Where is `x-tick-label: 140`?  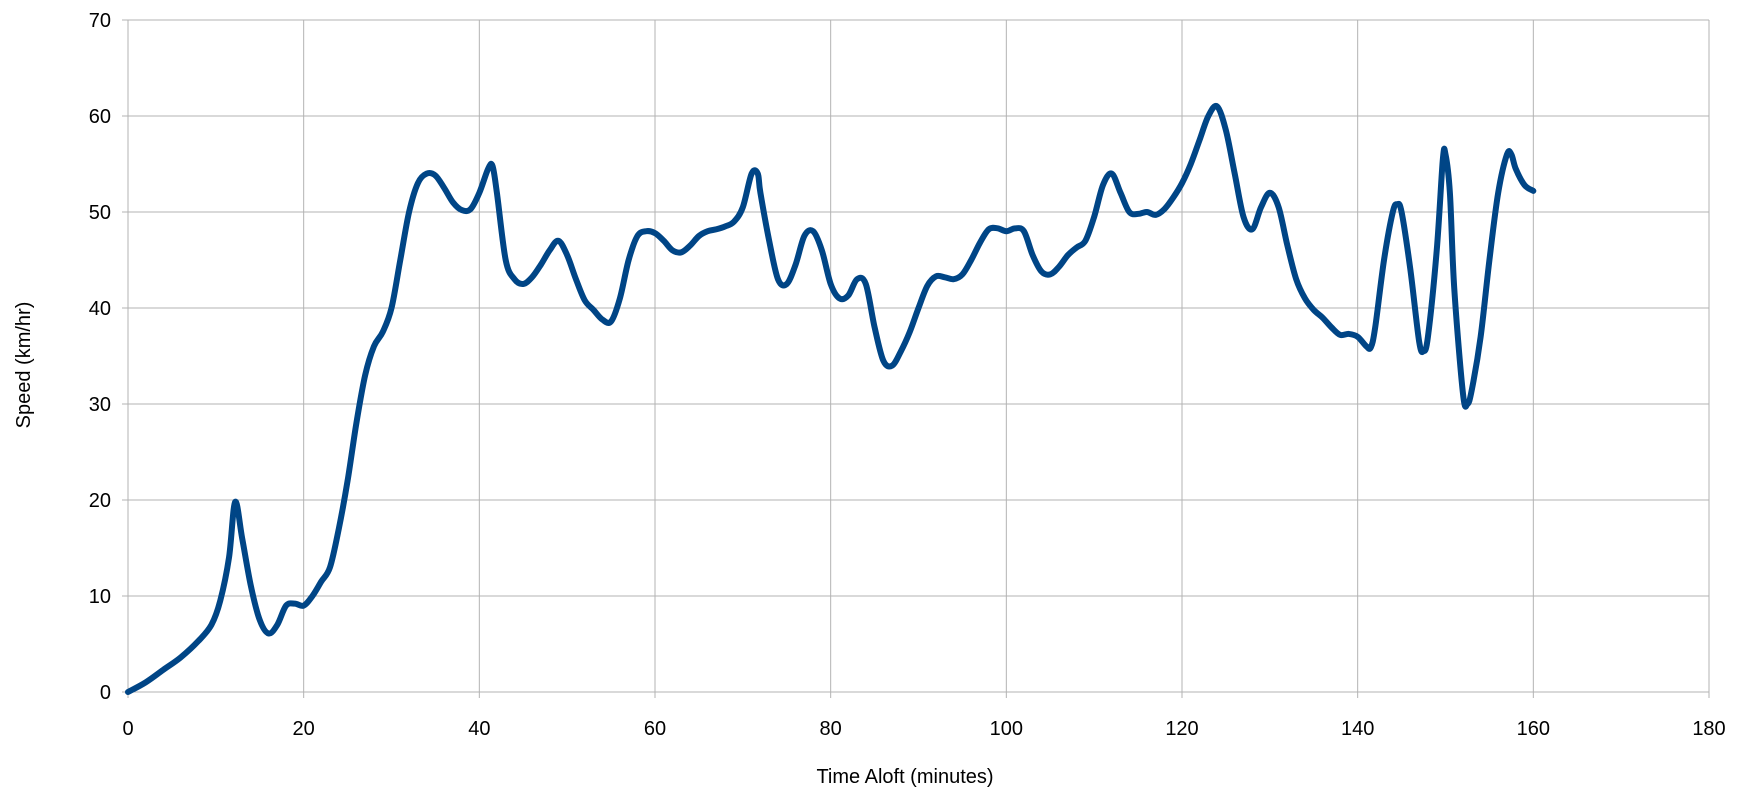
x-tick-label: 140 is located at coordinates (1357, 729).